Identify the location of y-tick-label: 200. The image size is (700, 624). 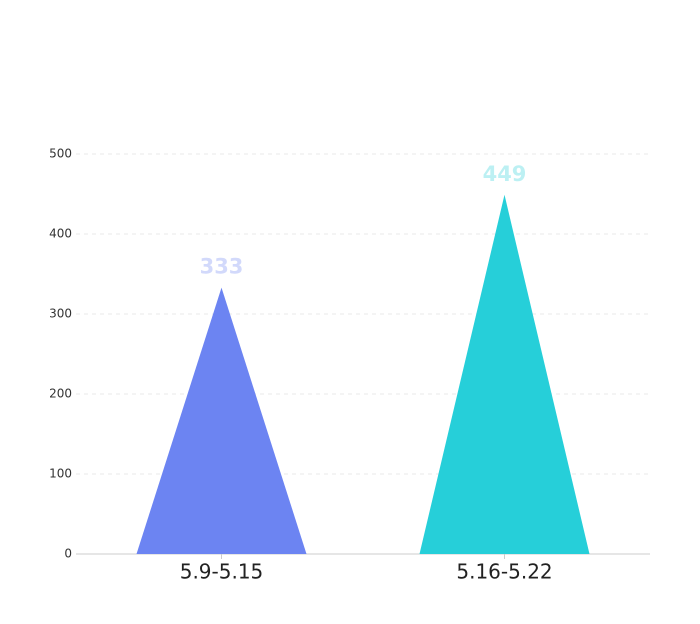
(60, 394).